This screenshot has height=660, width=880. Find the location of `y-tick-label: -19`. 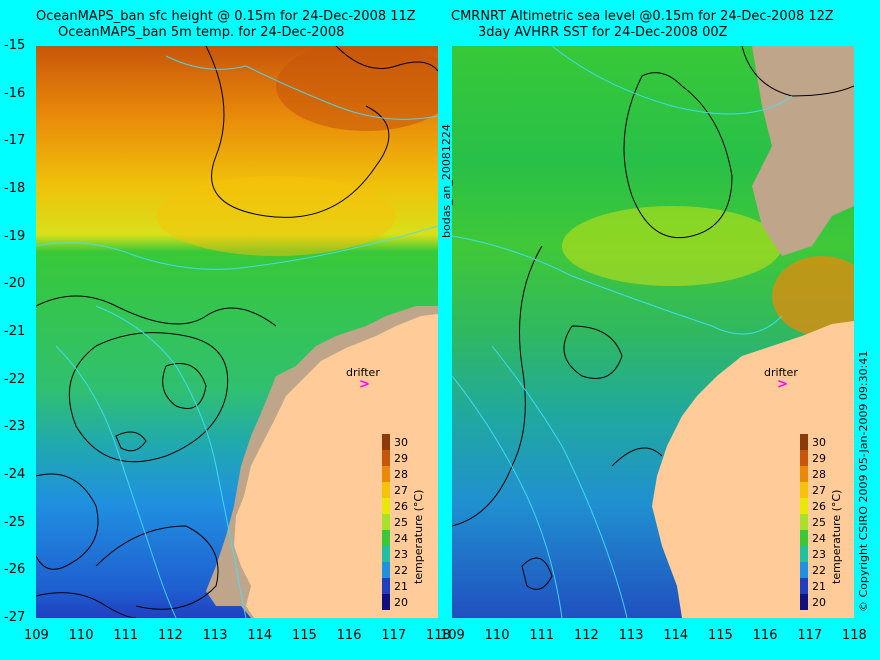

y-tick-label: -19 is located at coordinates (15, 236).